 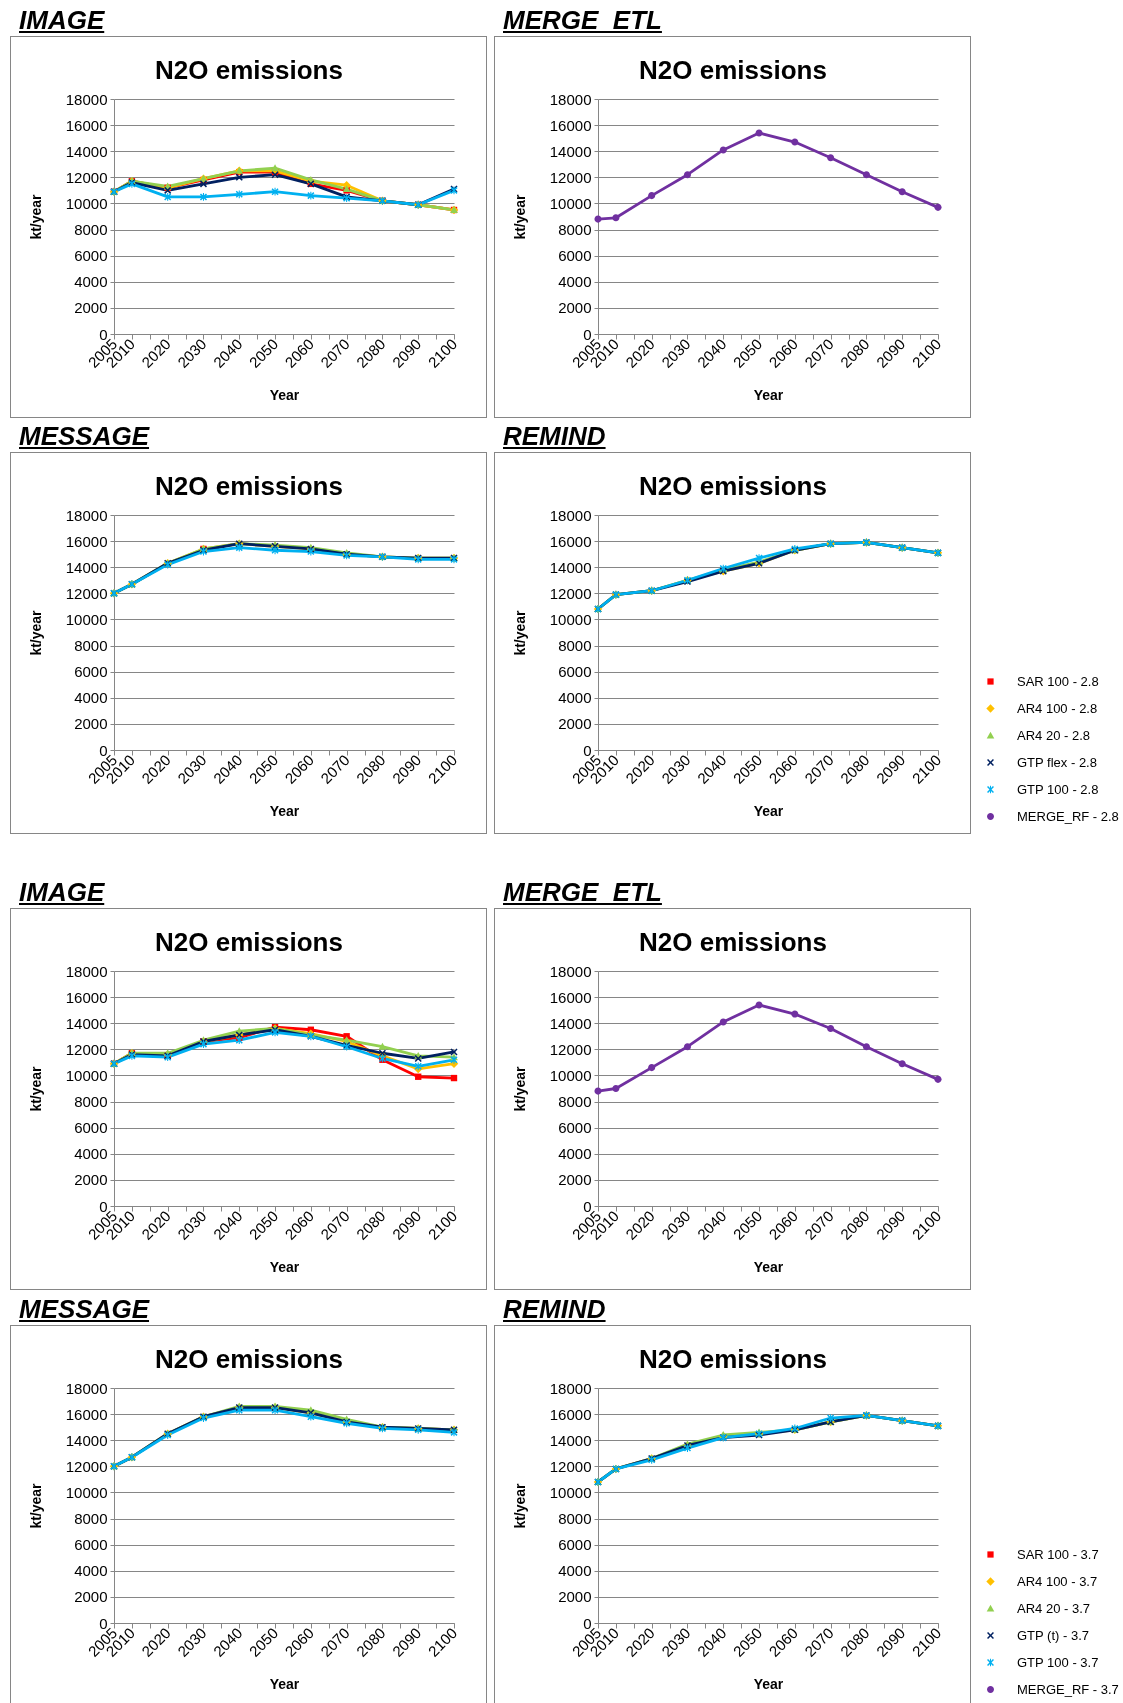 What do you see at coordinates (1058, 681) in the screenshot?
I see `legend-label: SAR 100 - 2.8` at bounding box center [1058, 681].